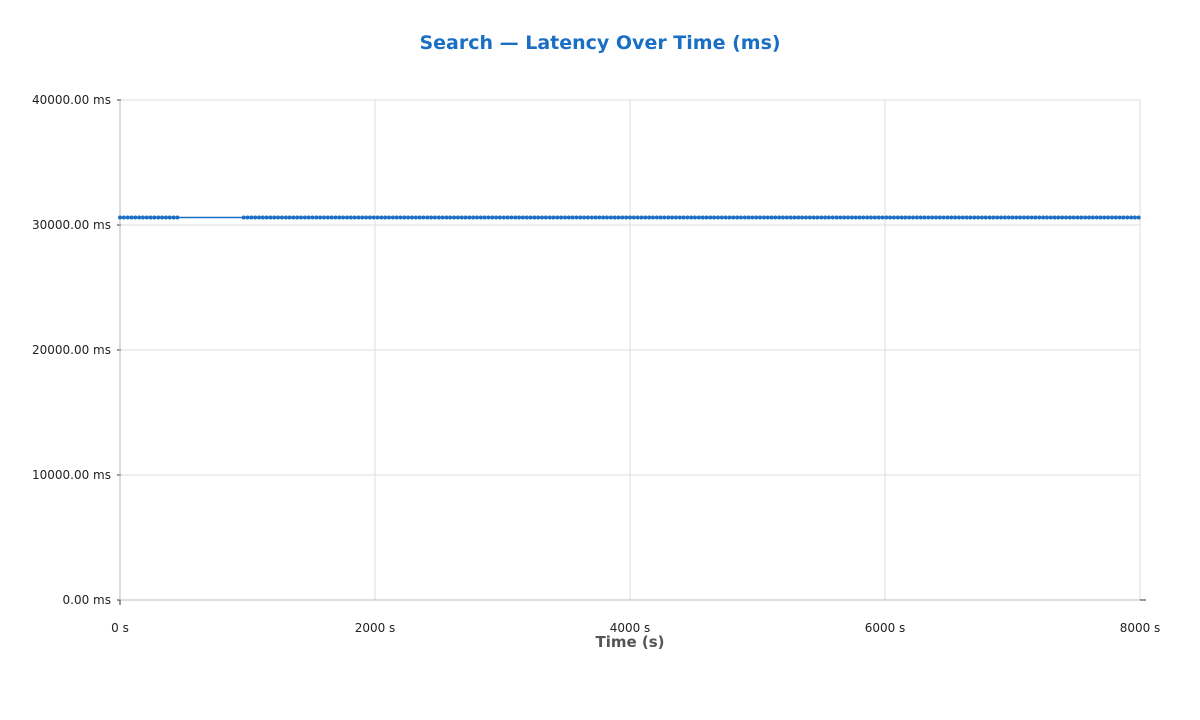 The height and width of the screenshot is (720, 1200). What do you see at coordinates (629, 642) in the screenshot?
I see `x-axis-label: Time (s)` at bounding box center [629, 642].